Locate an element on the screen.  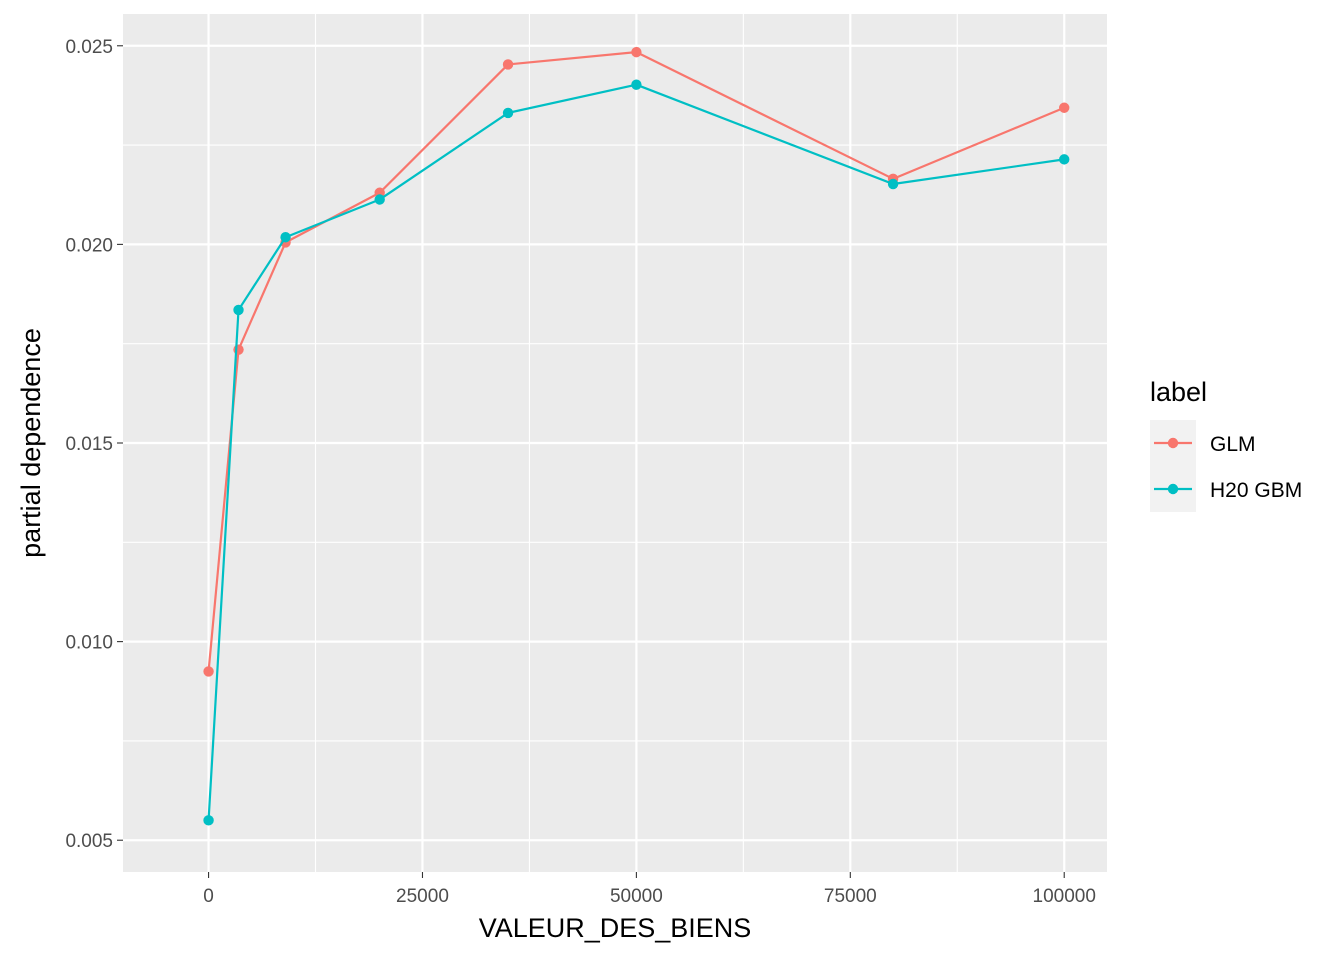
legend-item-label: GLM is located at coordinates (1233, 444).